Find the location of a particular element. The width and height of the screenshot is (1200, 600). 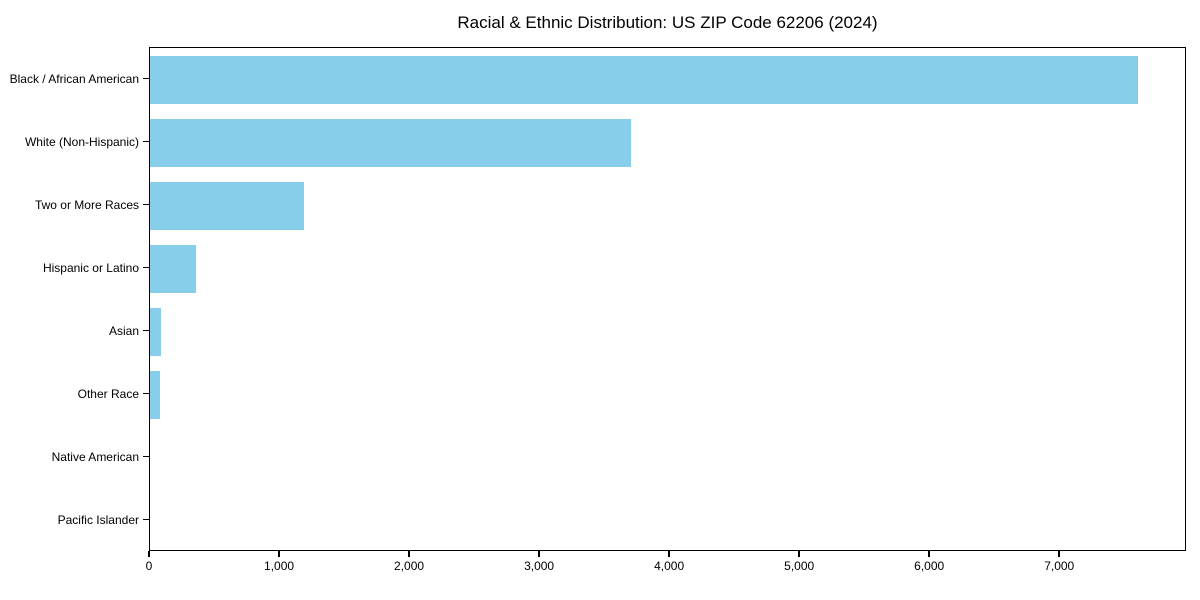

bar-asian is located at coordinates (156, 331).